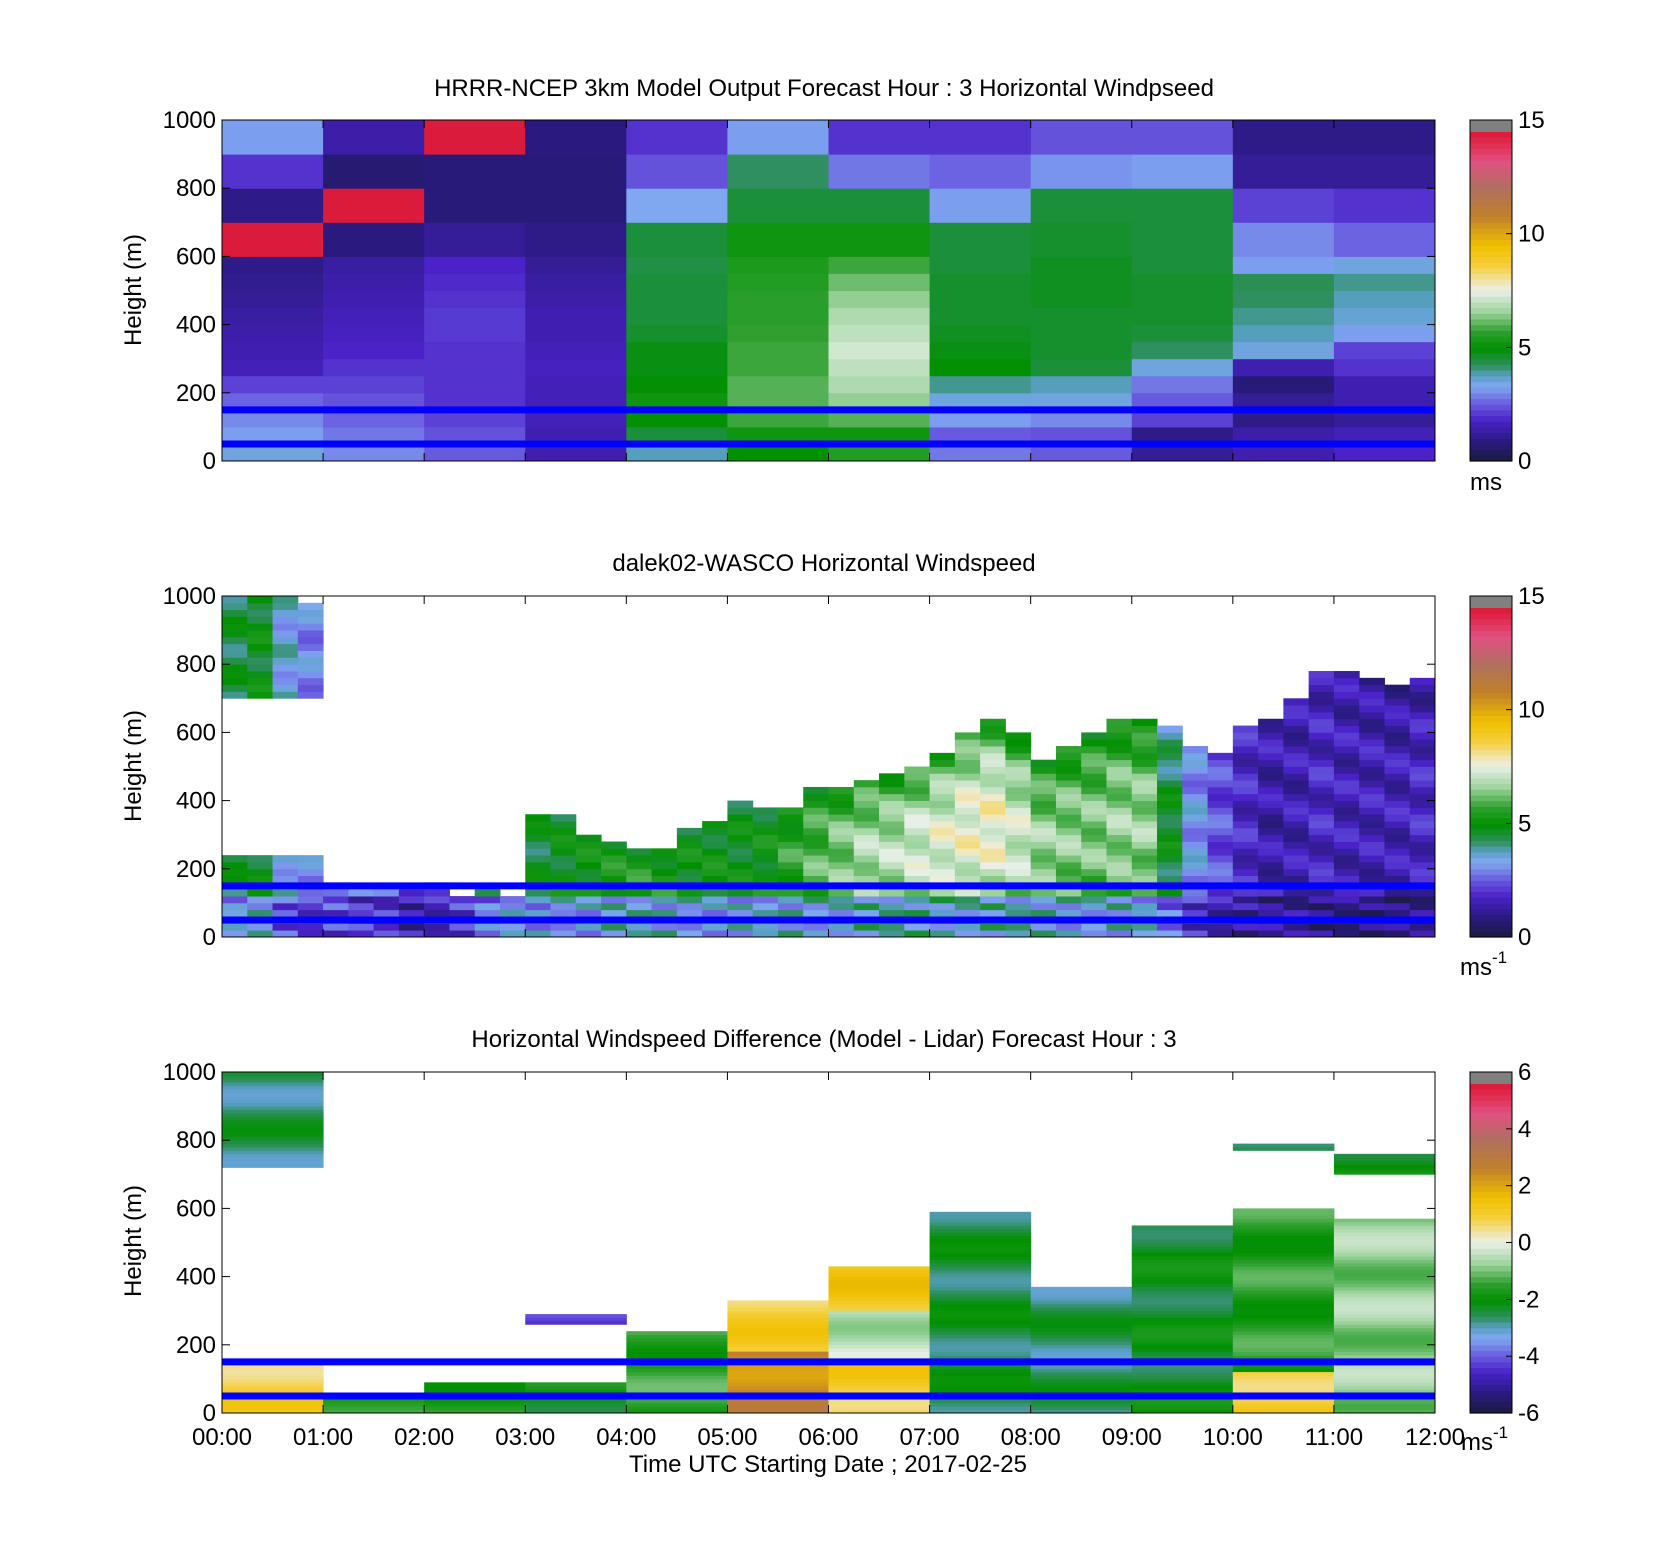  Describe the element at coordinates (1524, 1129) in the screenshot. I see `colorbar-tick-label: 4` at that location.